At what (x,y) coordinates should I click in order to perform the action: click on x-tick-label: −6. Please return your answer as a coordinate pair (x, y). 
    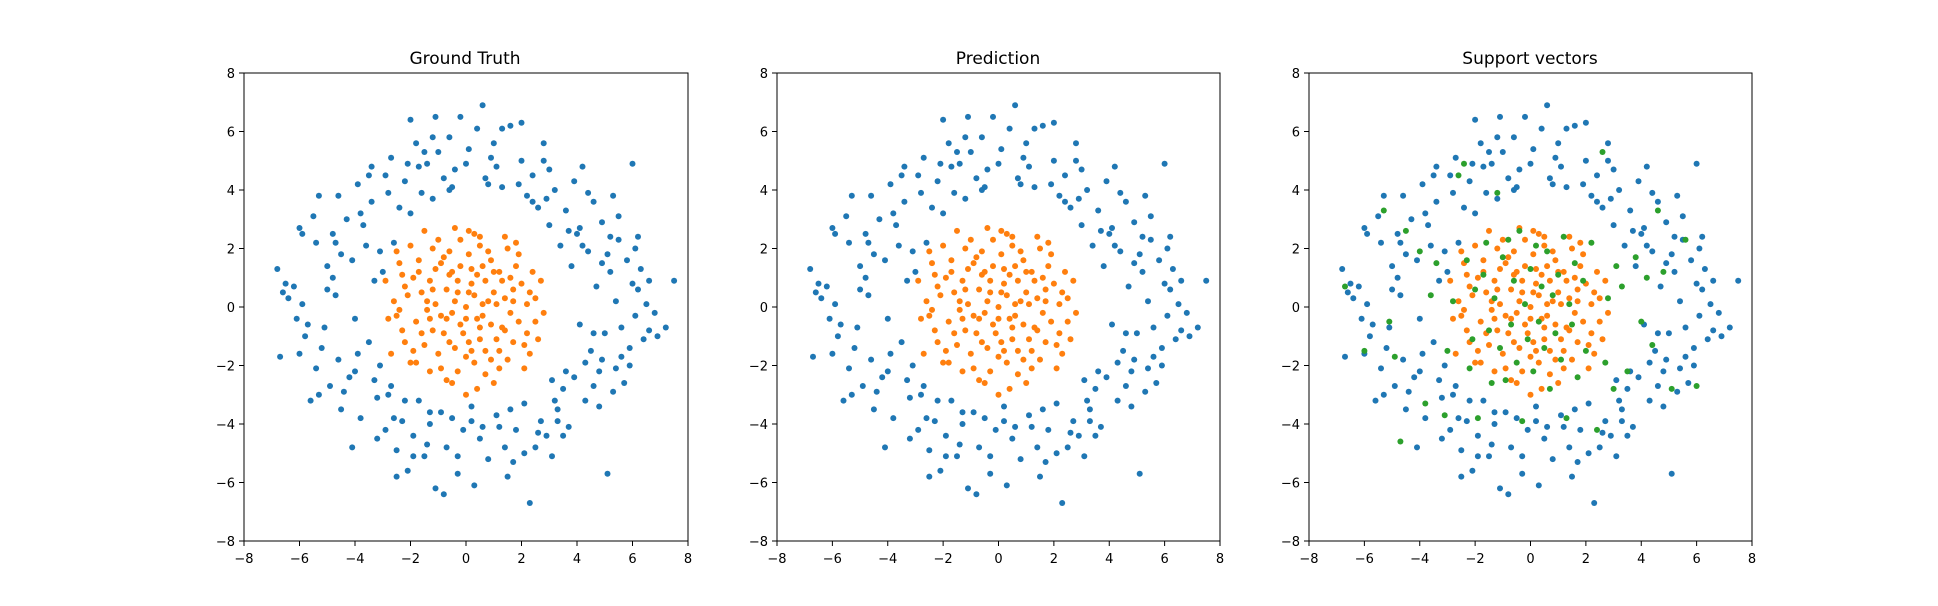
    Looking at the image, I should click on (1364, 559).